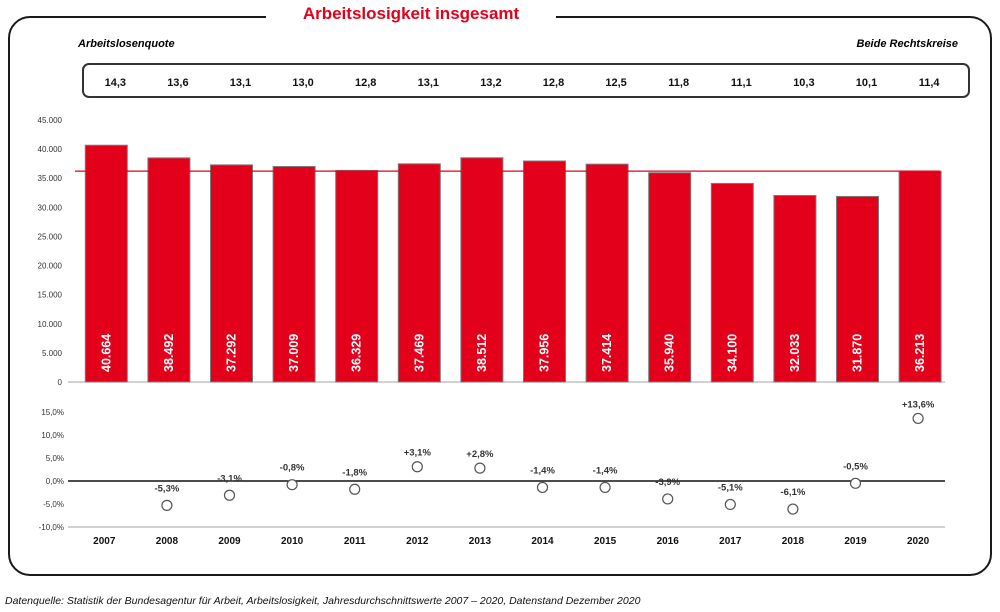  I want to click on change-label: +2,8%, so click(480, 454).